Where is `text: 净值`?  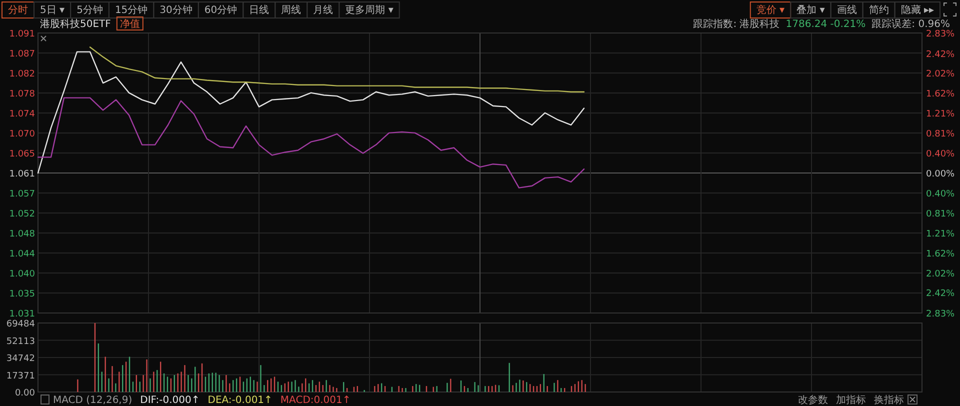 text: 净值 is located at coordinates (130, 24).